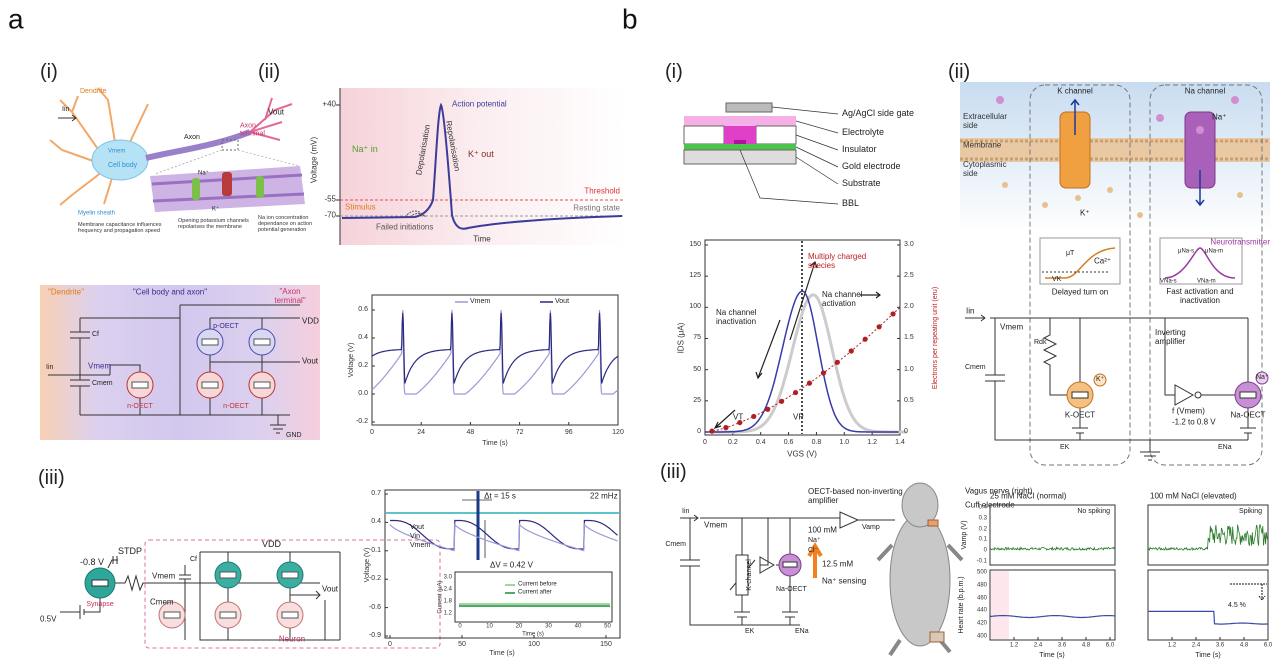 The image size is (1274, 660). Describe the element at coordinates (177, 149) in the screenshot. I see `neuron-illustration` at that location.